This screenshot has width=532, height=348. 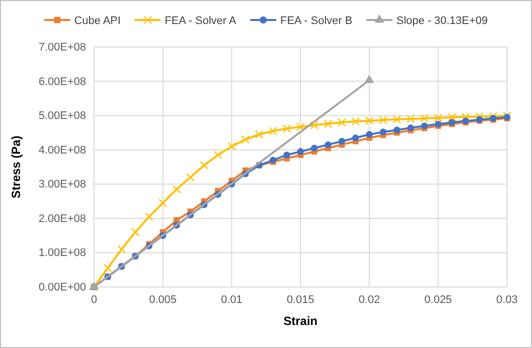 I want to click on x-tick-label: 0.02, so click(x=369, y=300).